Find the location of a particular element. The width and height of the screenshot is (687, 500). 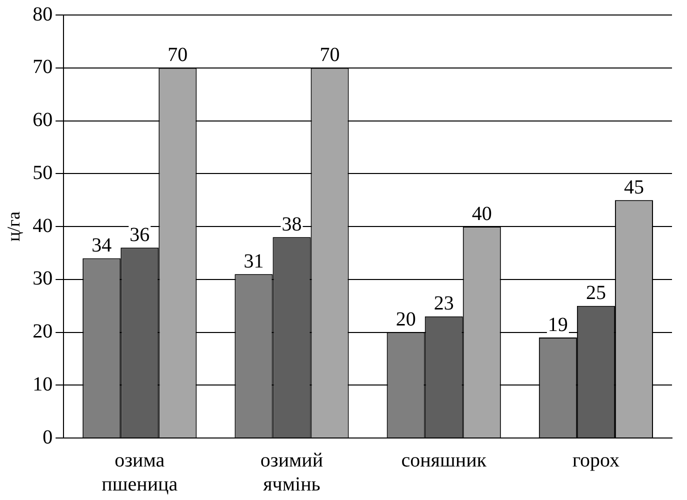

data-label: 40 is located at coordinates (482, 213).